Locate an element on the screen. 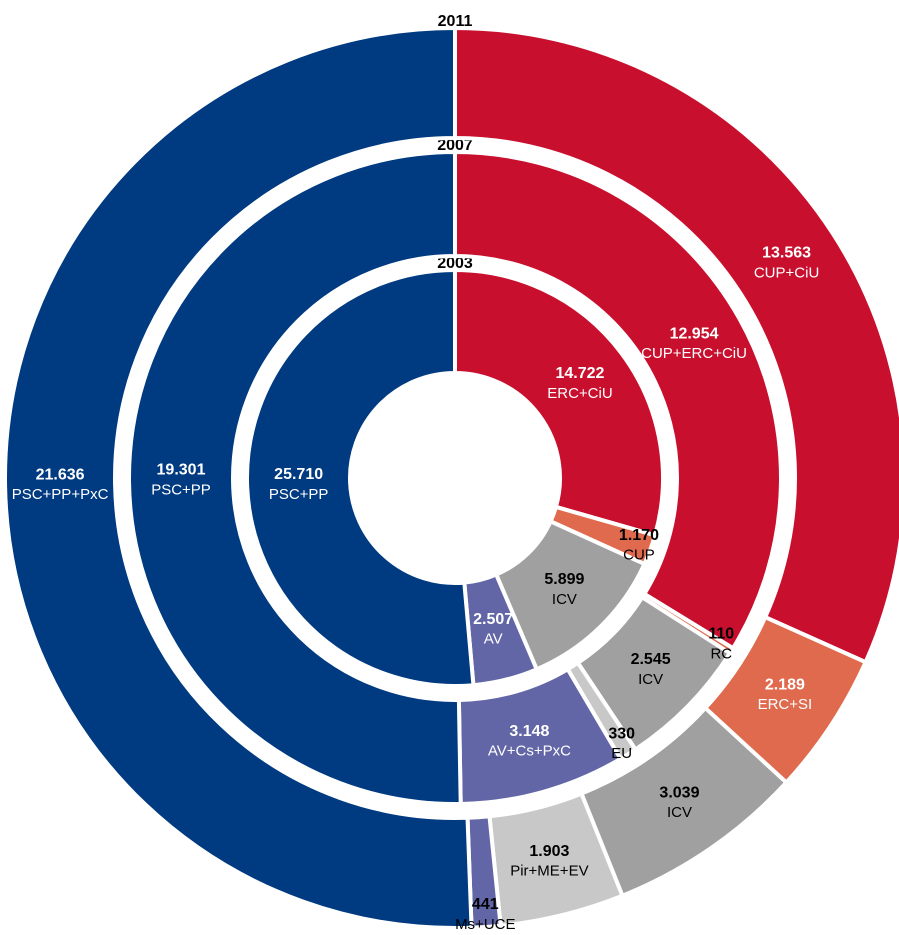  category-label: PSC+PP+PxC is located at coordinates (60, 494).